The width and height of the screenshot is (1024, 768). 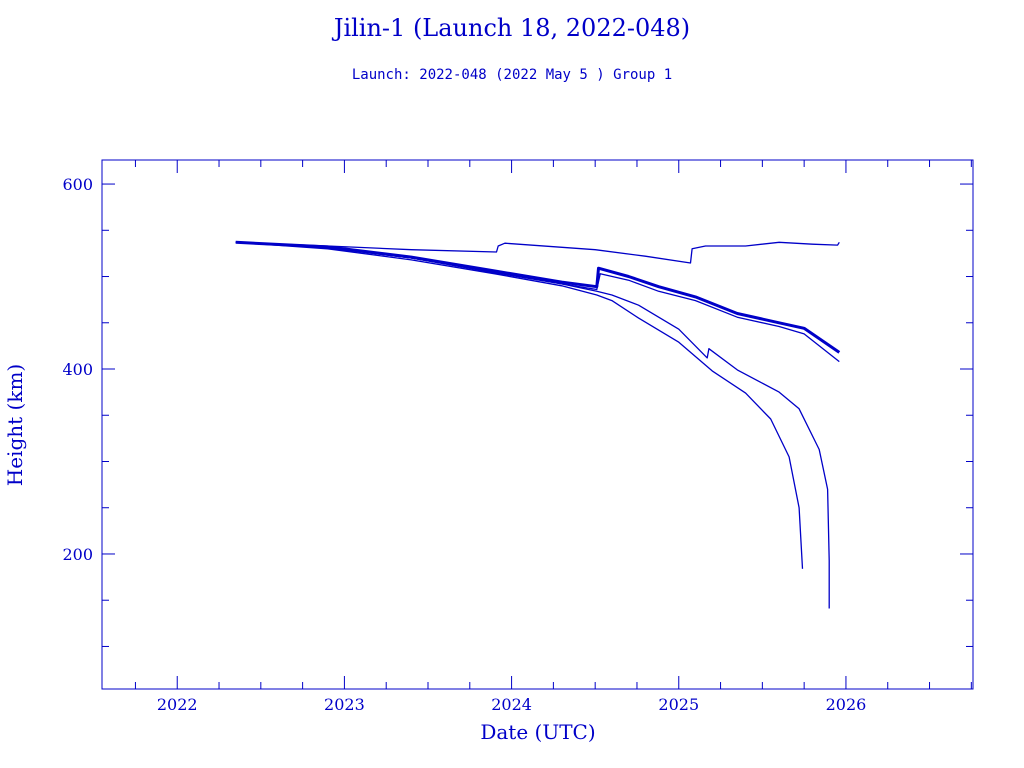 What do you see at coordinates (511, 704) in the screenshot?
I see `x-tick-label: 2024` at bounding box center [511, 704].